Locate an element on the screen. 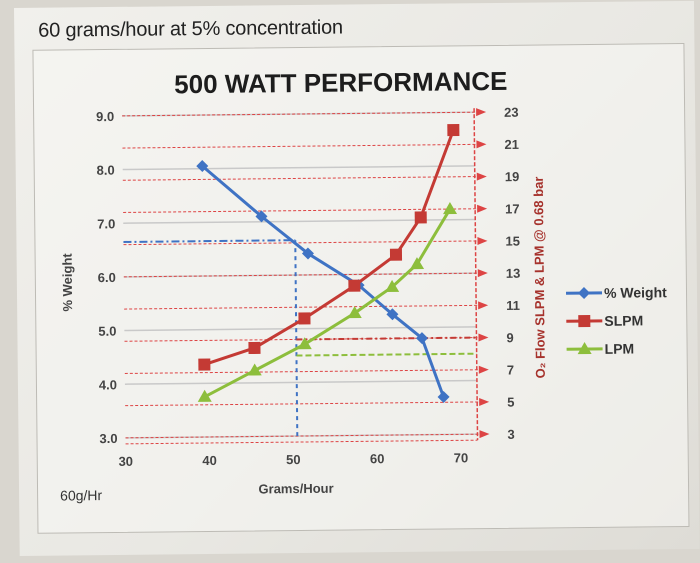  y-right-tick-label: 23 is located at coordinates (511, 112).